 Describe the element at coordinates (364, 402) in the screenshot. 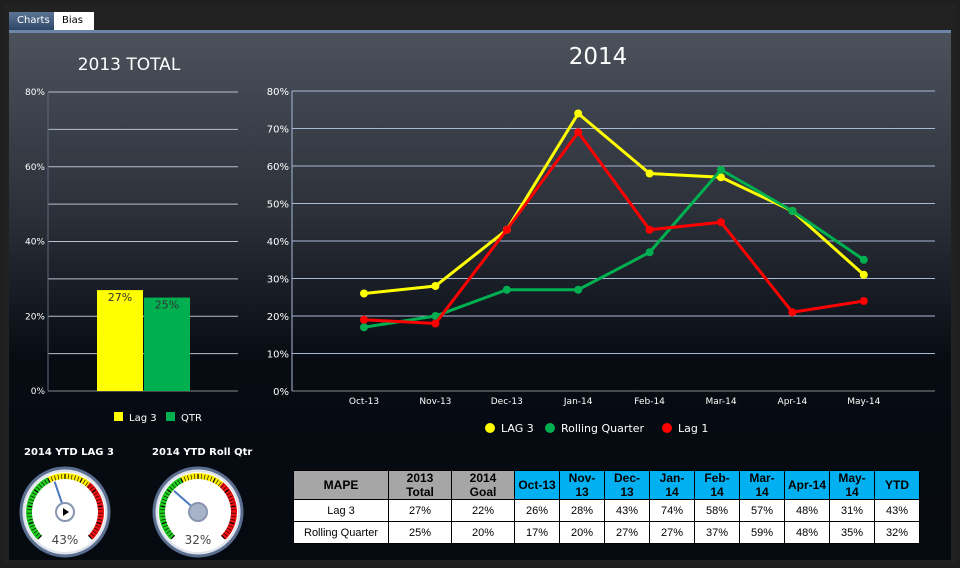

I see `x-tick-label: Oct-13` at that location.